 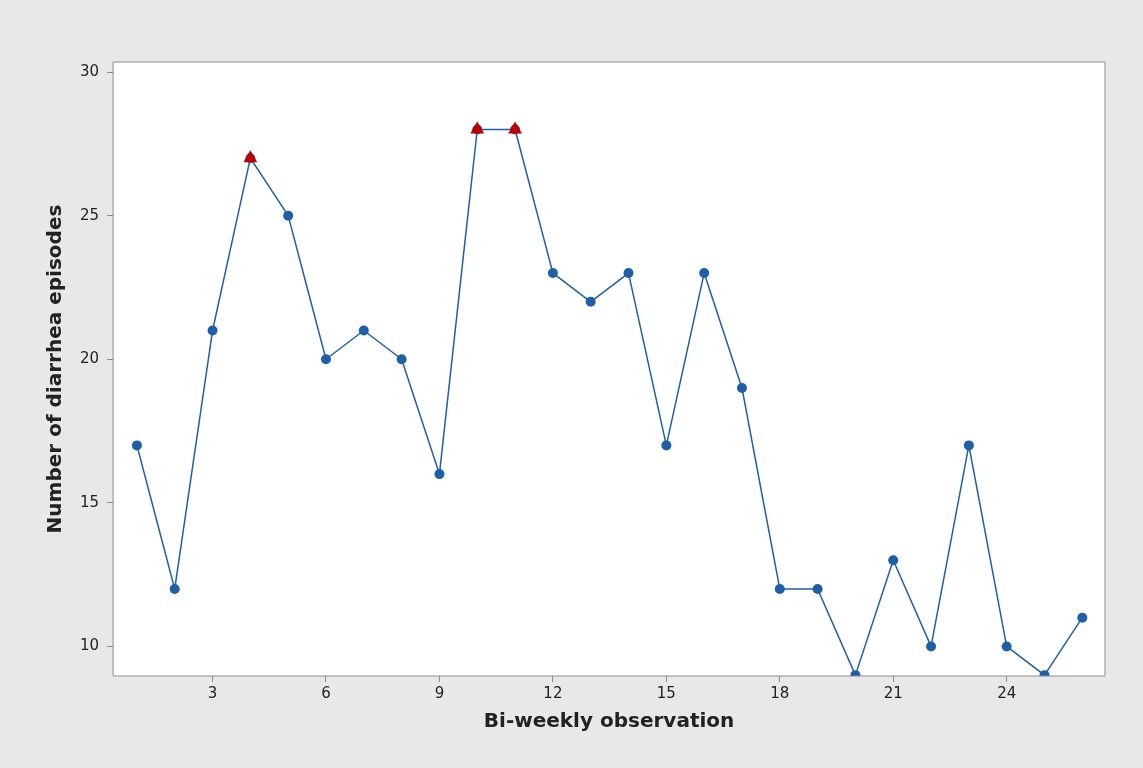 I want to click on x-tick-label: 12, so click(x=553, y=692).